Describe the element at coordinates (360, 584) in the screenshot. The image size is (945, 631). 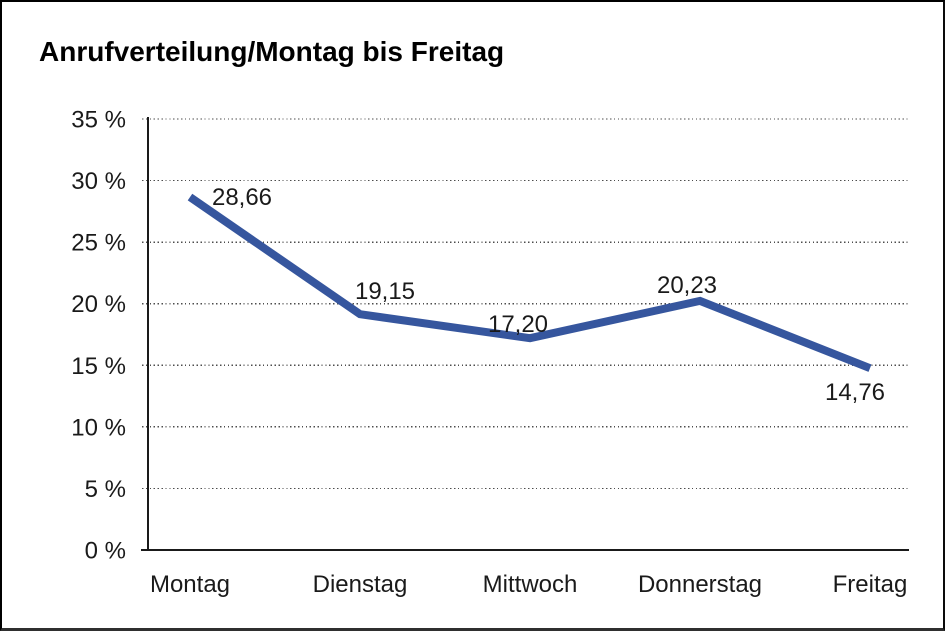
I see `x-tick-label: Dienstag` at that location.